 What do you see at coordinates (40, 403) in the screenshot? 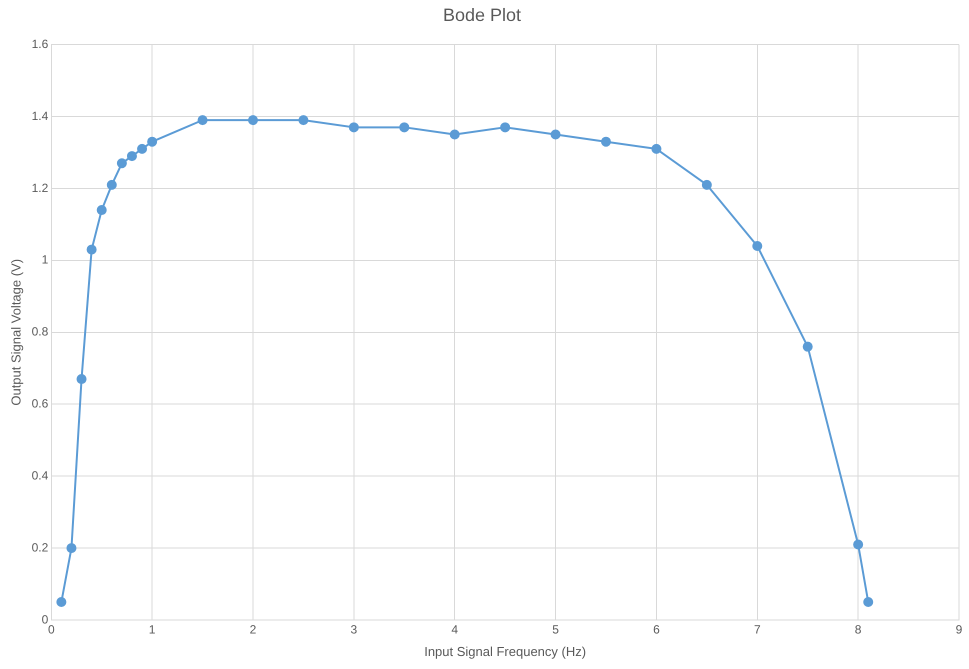
I see `y-tick-label: 0.6` at bounding box center [40, 403].